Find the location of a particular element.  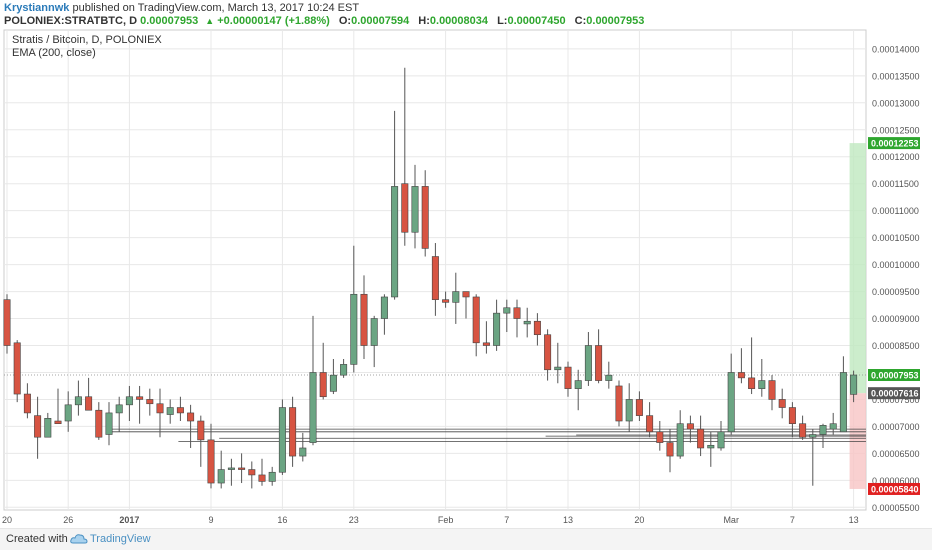

stop-price-badge: 0.00005840 is located at coordinates (895, 489).